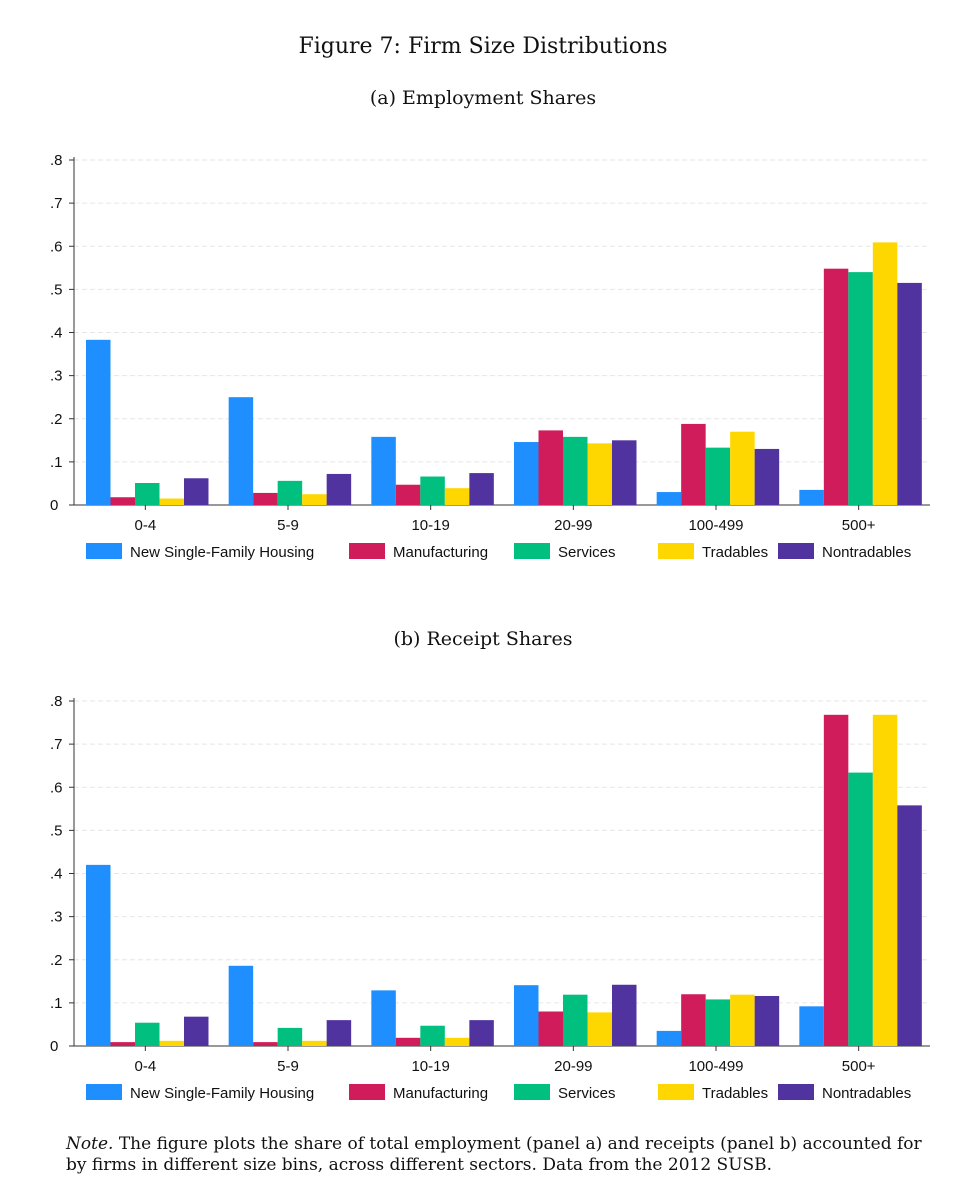 This screenshot has height=1200, width=960. I want to click on panel-a-x-tick-label: 100-499, so click(715, 525).